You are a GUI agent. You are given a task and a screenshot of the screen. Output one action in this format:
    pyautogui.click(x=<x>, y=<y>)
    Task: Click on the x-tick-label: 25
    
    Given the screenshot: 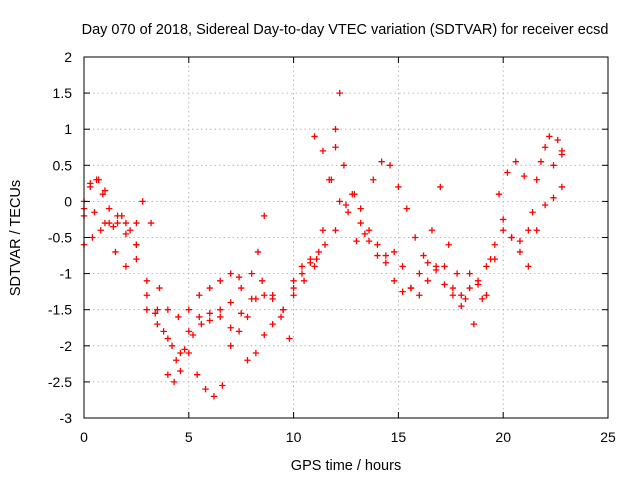 What is the action you would take?
    pyautogui.click(x=608, y=437)
    